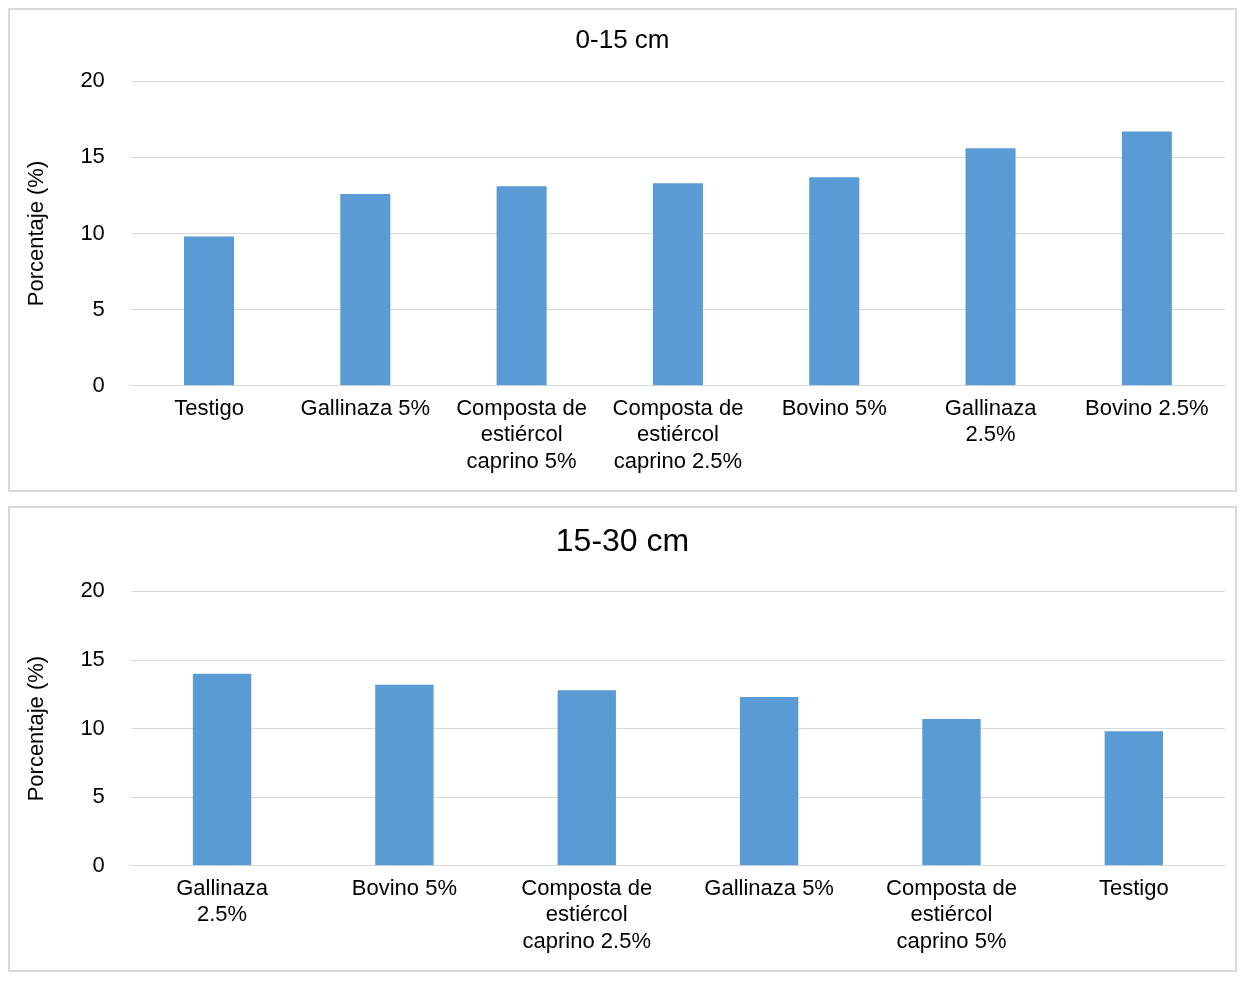  Describe the element at coordinates (622, 38) in the screenshot. I see `chart-title: 0-15 cm` at that location.